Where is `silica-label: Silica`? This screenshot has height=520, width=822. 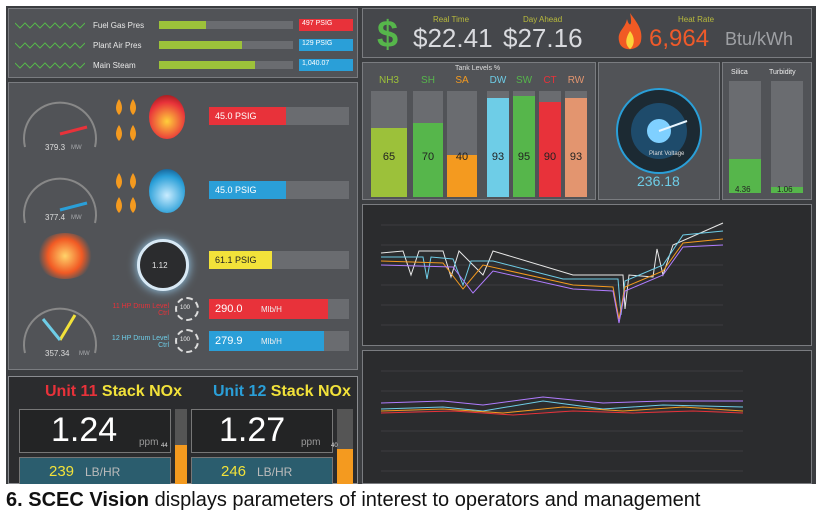
silica-label: Silica is located at coordinates (739, 72).